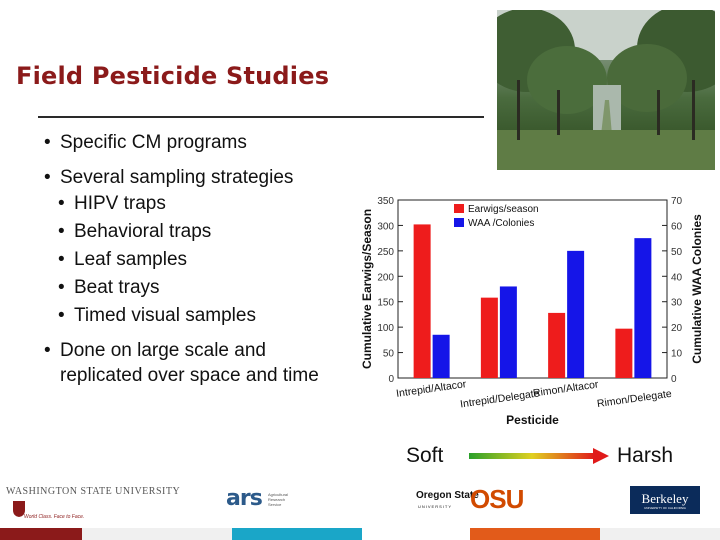  Describe the element at coordinates (532, 420) in the screenshot. I see `x-axis-title: Pesticide` at that location.